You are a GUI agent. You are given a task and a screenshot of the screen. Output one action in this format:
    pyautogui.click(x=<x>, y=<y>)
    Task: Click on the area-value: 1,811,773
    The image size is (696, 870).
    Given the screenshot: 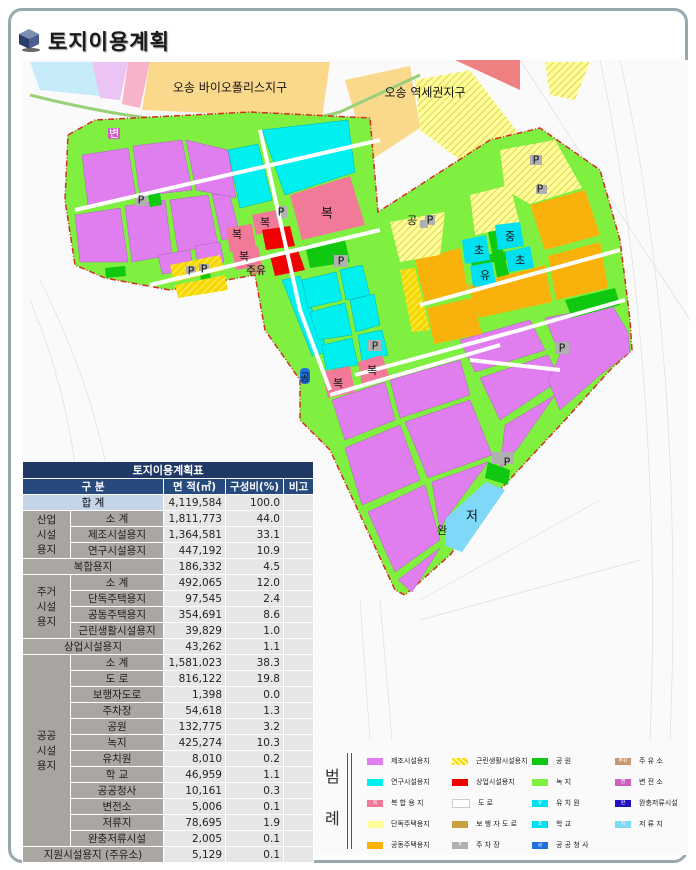 What is the action you would take?
    pyautogui.click(x=194, y=518)
    